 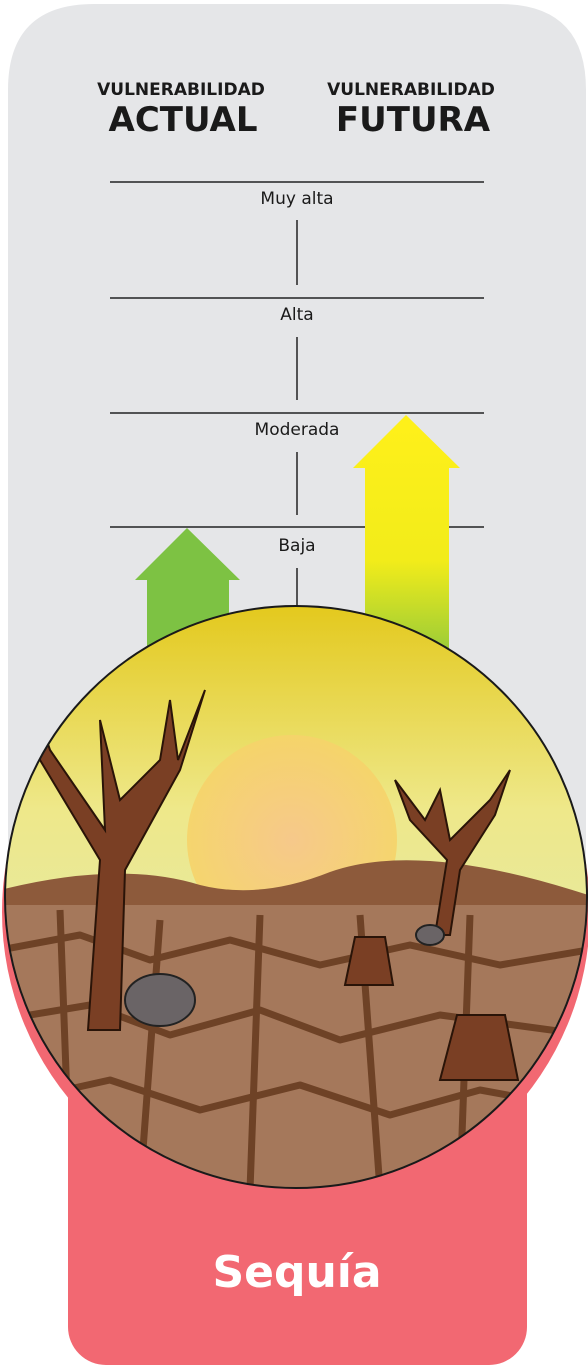 I want to click on future-arrow, so click(x=406, y=547).